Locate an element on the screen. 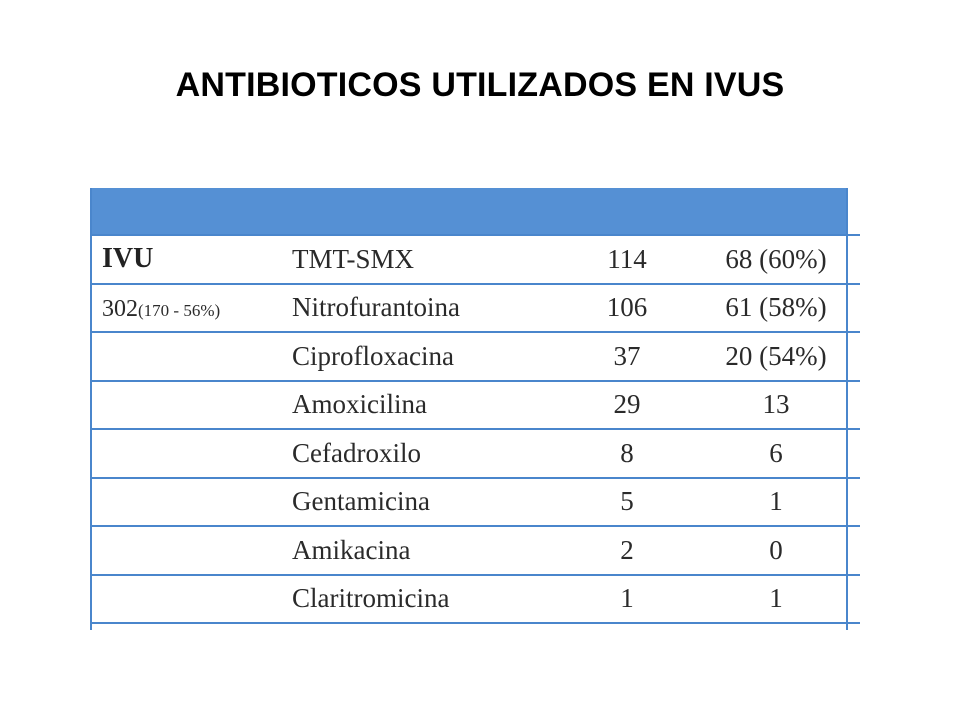 This screenshot has width=960, height=720. count-cell: 2 is located at coordinates (627, 550).